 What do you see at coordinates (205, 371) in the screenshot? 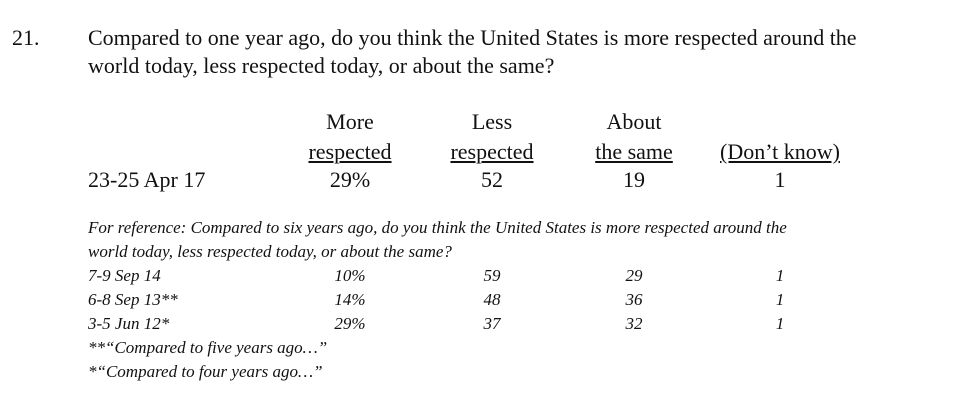
I see `footnote: *“Compared to four years ago…”` at bounding box center [205, 371].